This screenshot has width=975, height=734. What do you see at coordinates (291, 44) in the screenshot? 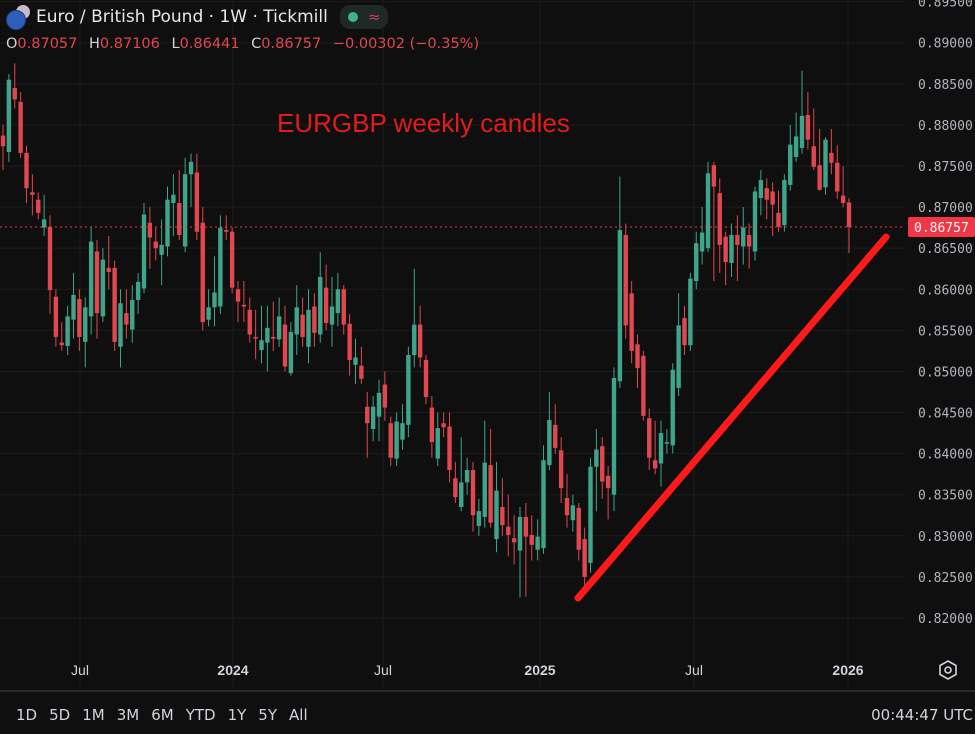
I see `close-value: 0.86757` at bounding box center [291, 44].